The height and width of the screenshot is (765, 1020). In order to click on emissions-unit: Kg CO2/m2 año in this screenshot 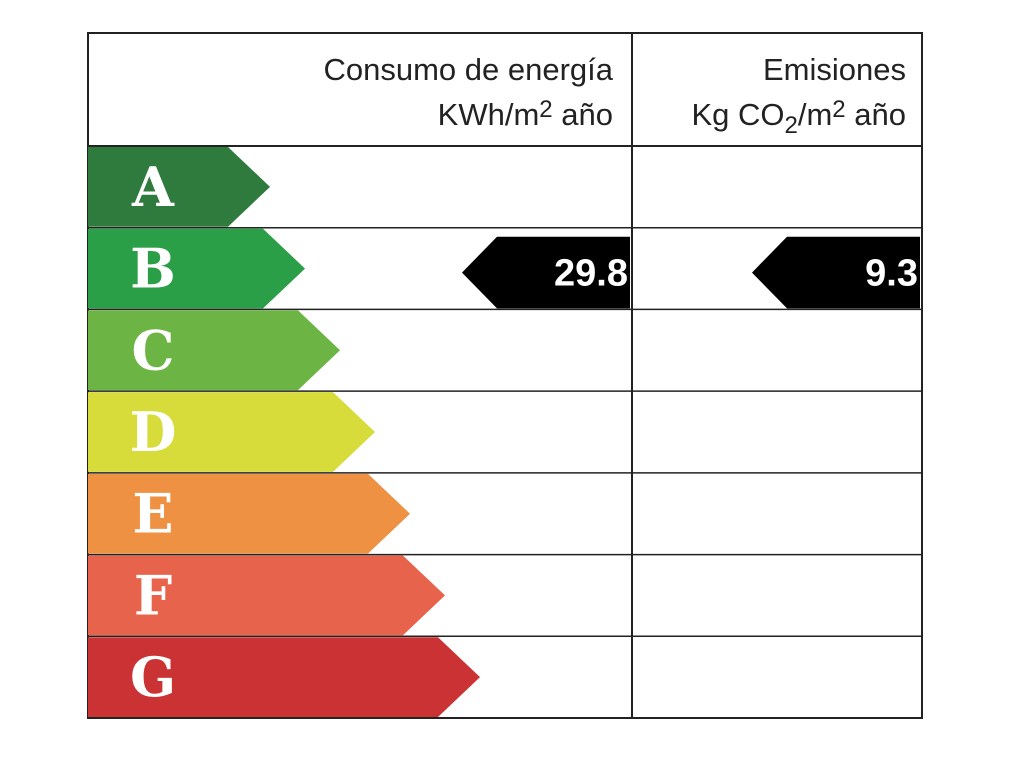, I will do `click(798, 117)`.